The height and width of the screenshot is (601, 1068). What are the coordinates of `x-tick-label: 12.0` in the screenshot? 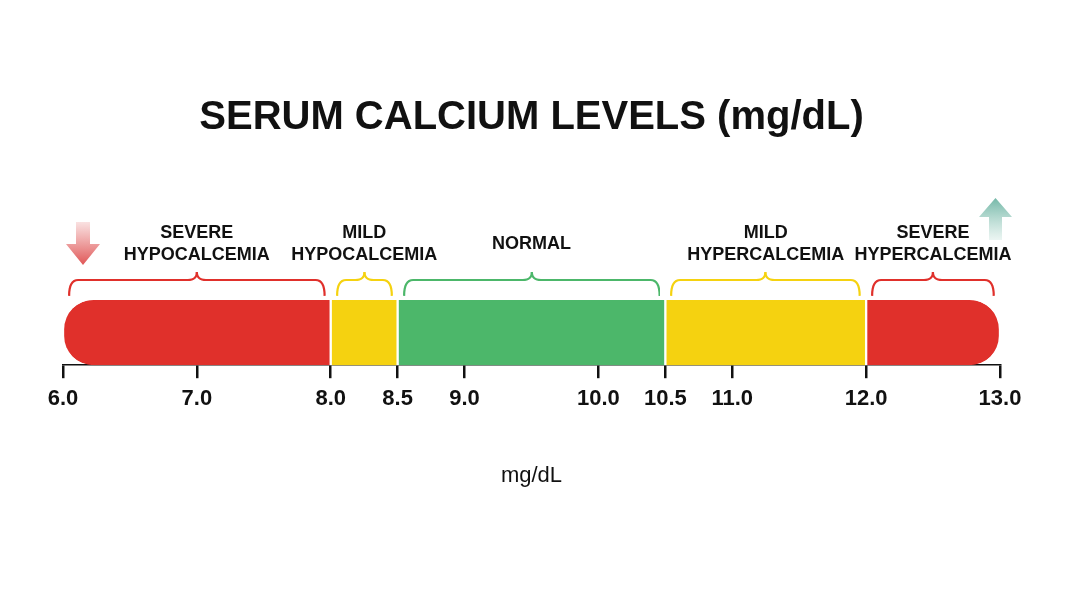 It's located at (866, 398).